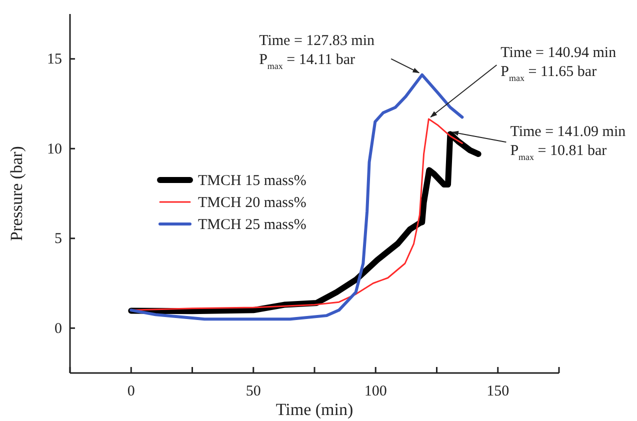 This screenshot has width=637, height=421. What do you see at coordinates (58, 328) in the screenshot?
I see `y-tick-label: 0` at bounding box center [58, 328].